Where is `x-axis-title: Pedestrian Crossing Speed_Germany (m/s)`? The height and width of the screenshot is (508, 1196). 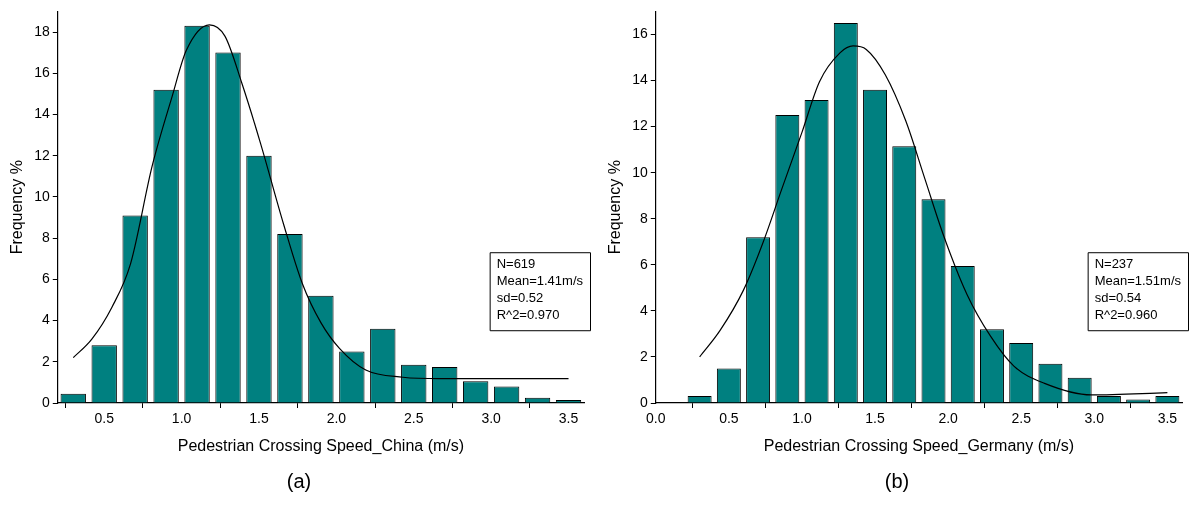
x-axis-title: Pedestrian Crossing Speed_Germany (m/s) is located at coordinates (919, 445).